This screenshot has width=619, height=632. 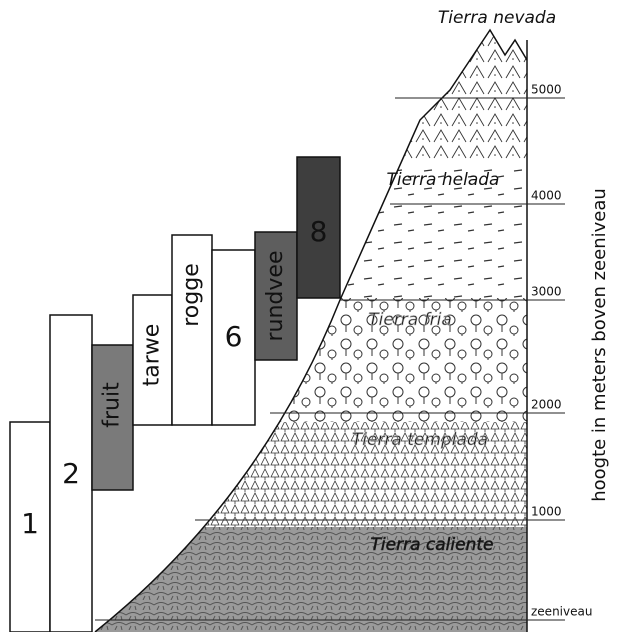 I want to click on altitude-label: 4000, so click(x=546, y=196).